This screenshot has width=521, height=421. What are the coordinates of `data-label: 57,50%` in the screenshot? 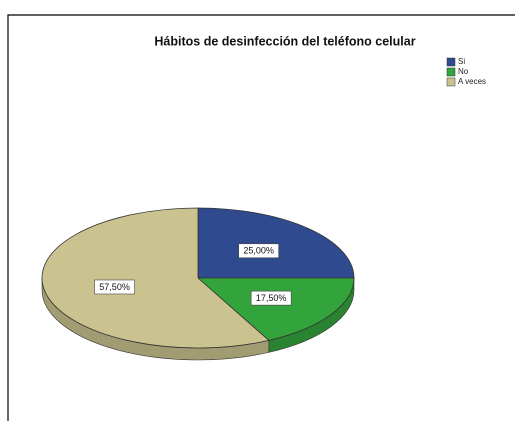 It's located at (114, 287).